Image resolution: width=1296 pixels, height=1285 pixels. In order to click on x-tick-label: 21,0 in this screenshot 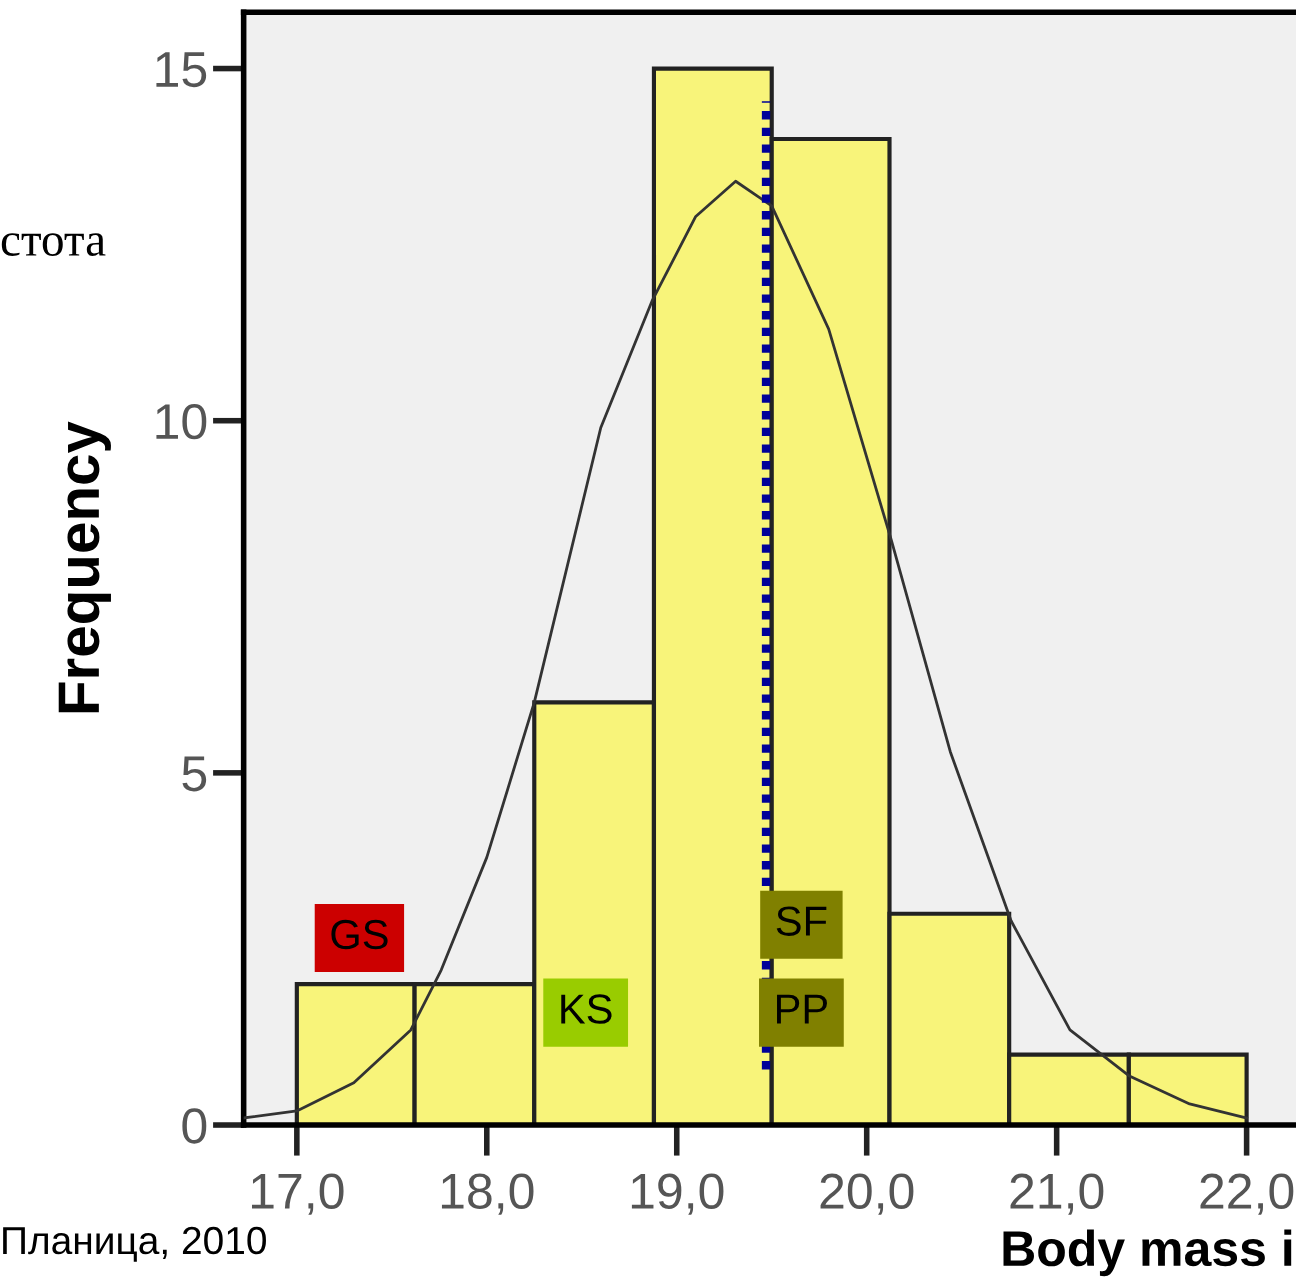, I will do `click(1057, 1194)`.